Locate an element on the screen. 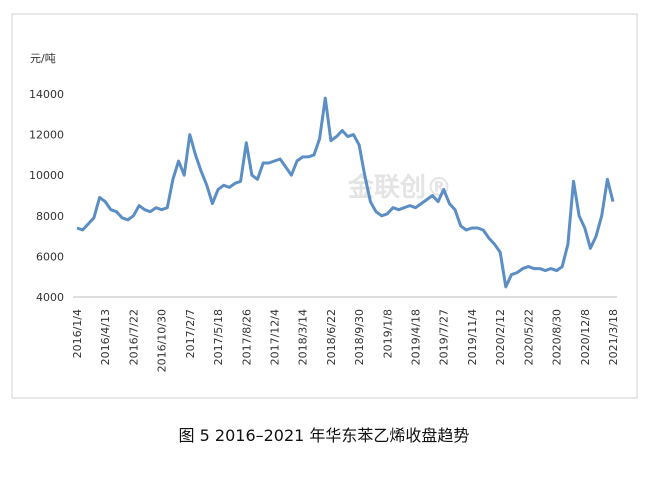 This screenshot has height=487, width=649. y-tick-label: 4000 is located at coordinates (50, 297).